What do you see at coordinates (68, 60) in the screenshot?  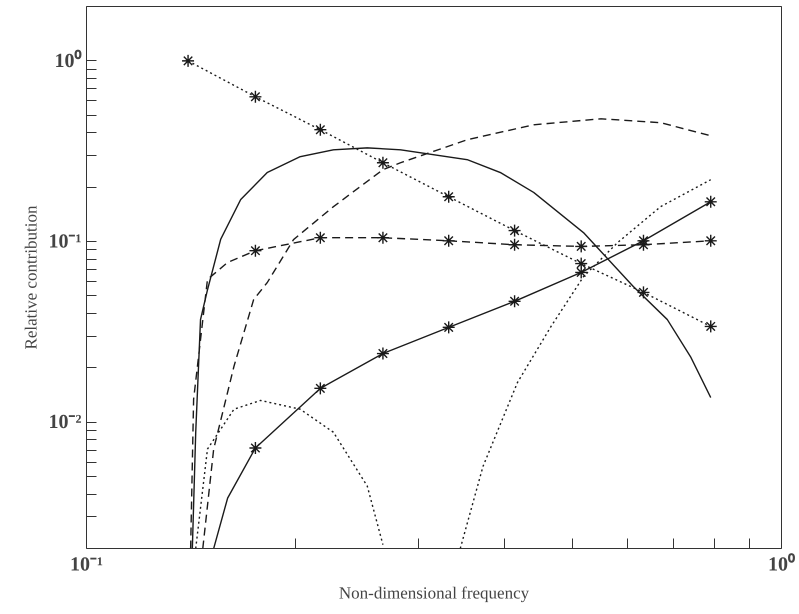 I see `y-tick-label: 10⁰` at bounding box center [68, 60].